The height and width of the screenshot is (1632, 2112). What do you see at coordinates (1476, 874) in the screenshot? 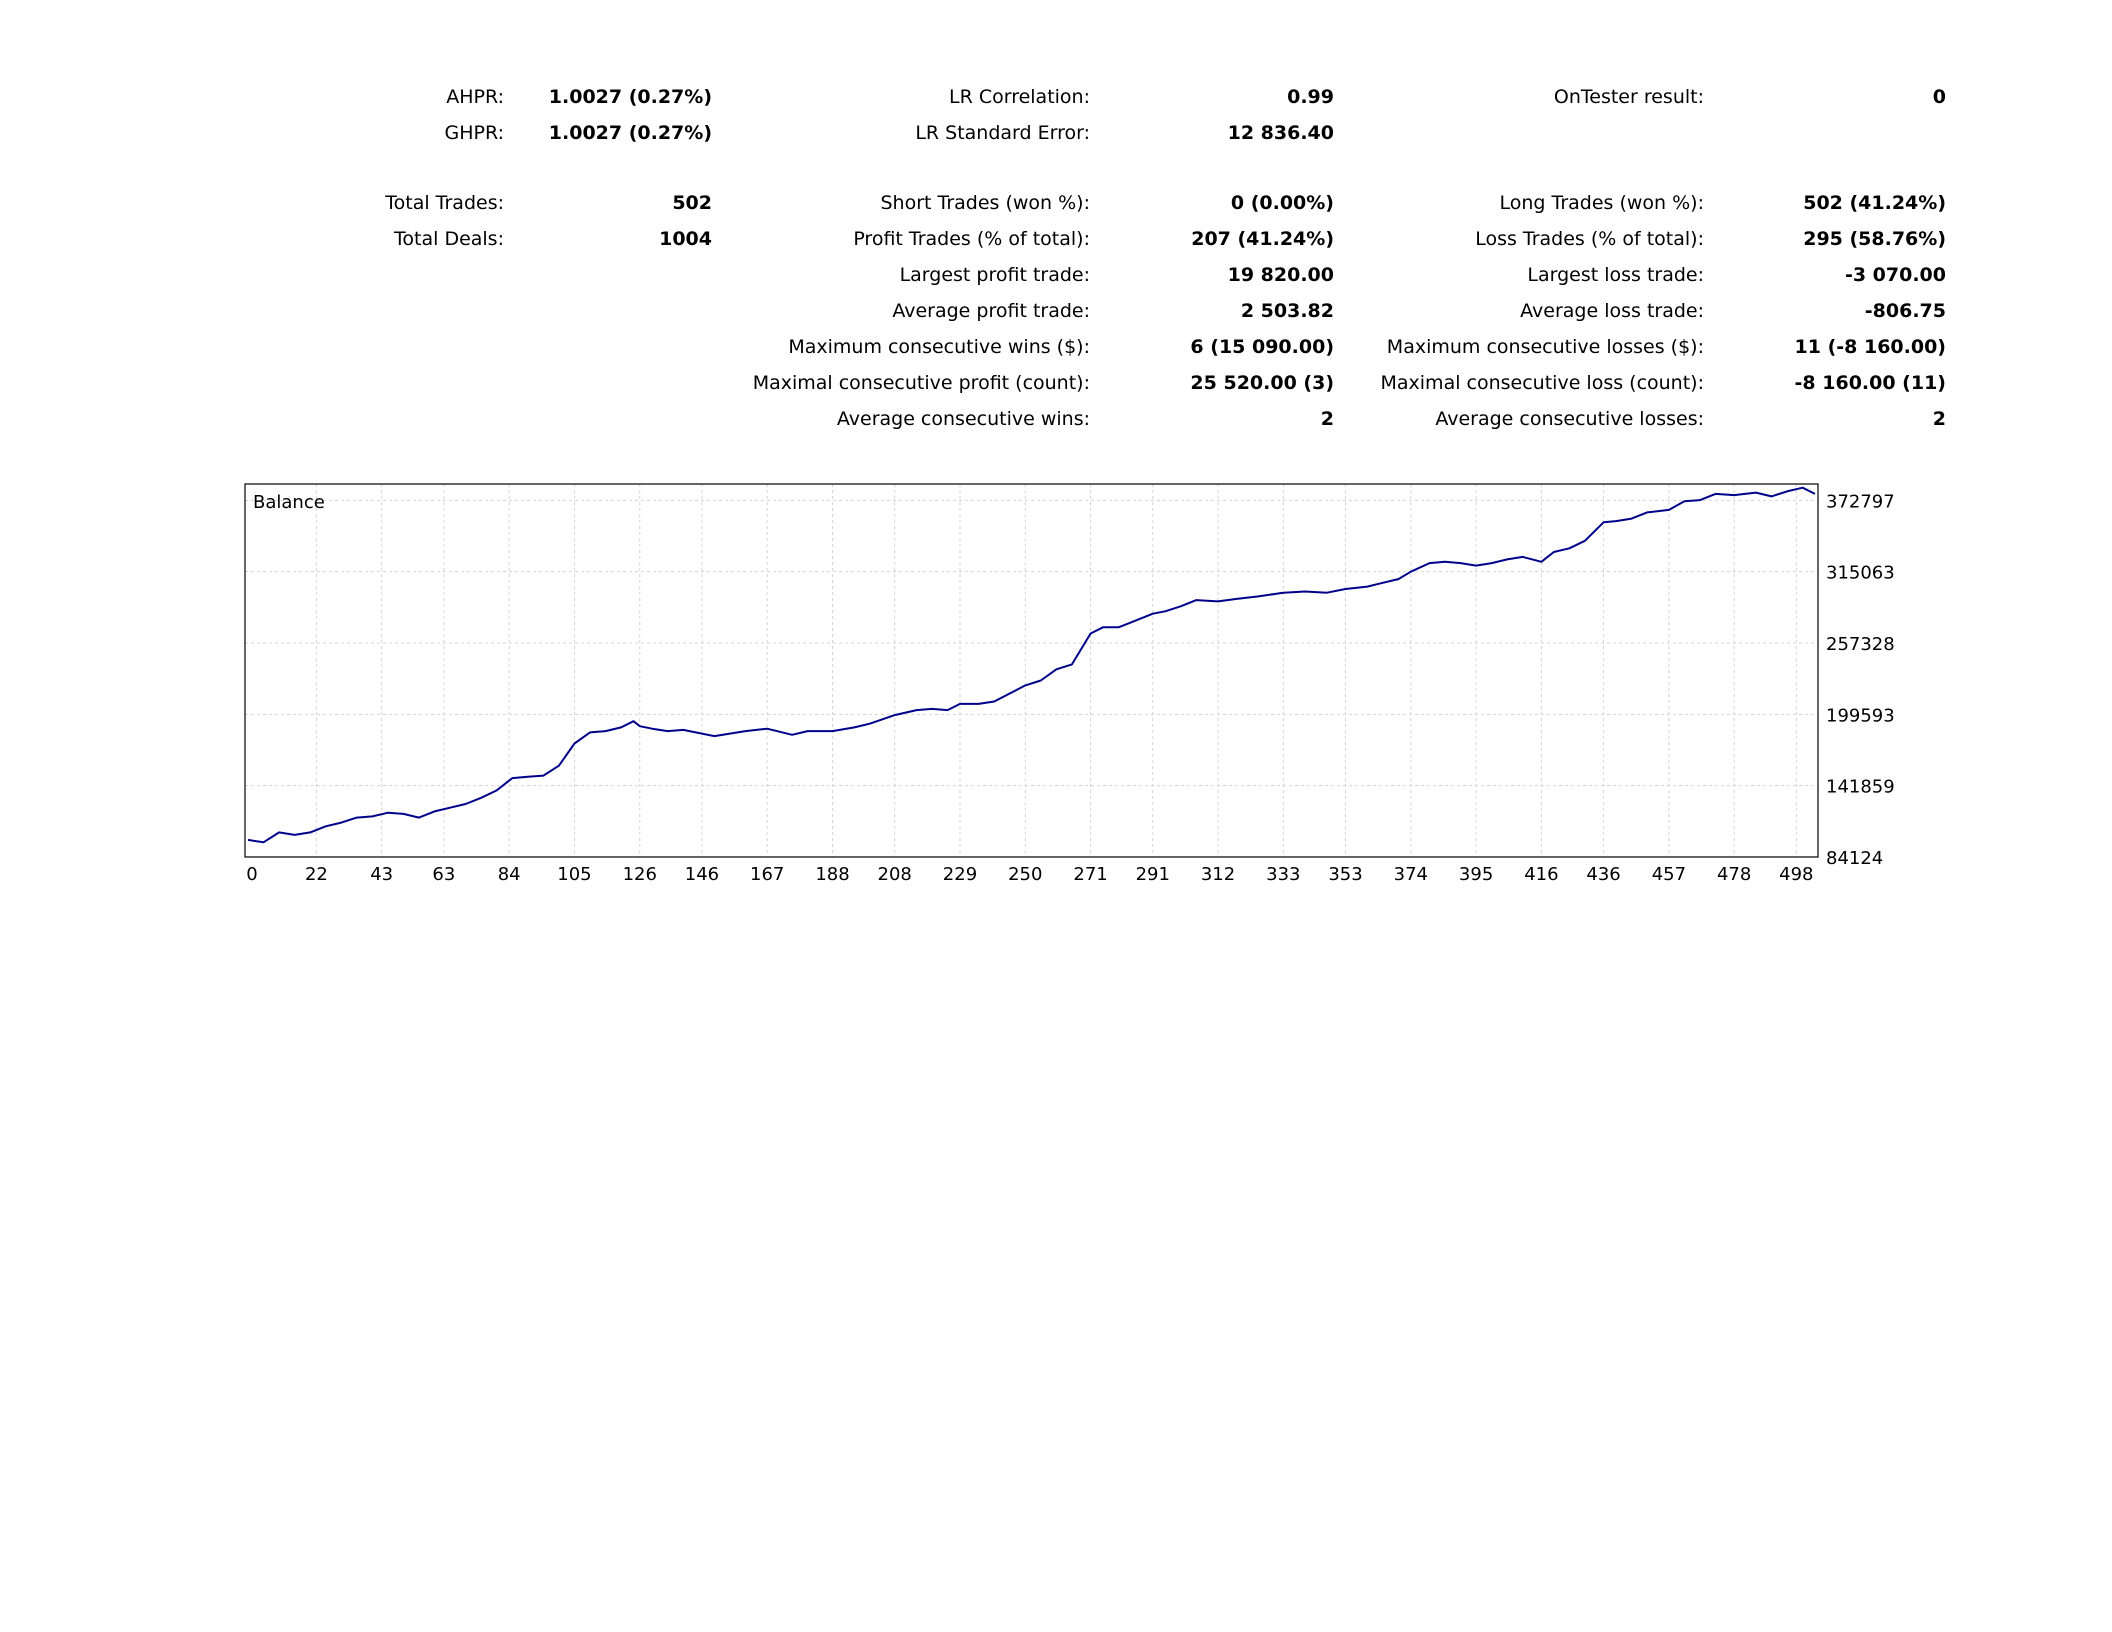
I see `x-tick-label: 395` at bounding box center [1476, 874].